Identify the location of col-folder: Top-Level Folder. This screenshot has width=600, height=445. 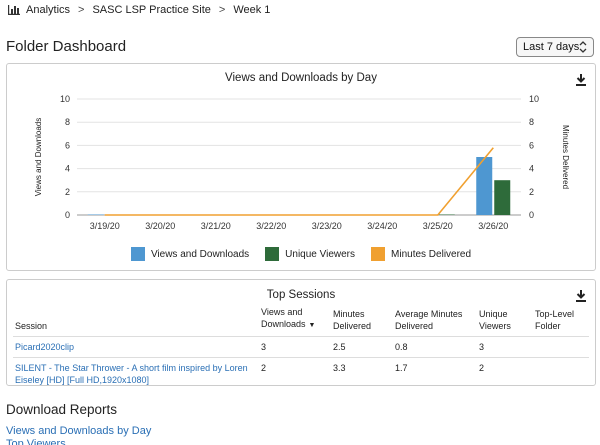
(561, 320).